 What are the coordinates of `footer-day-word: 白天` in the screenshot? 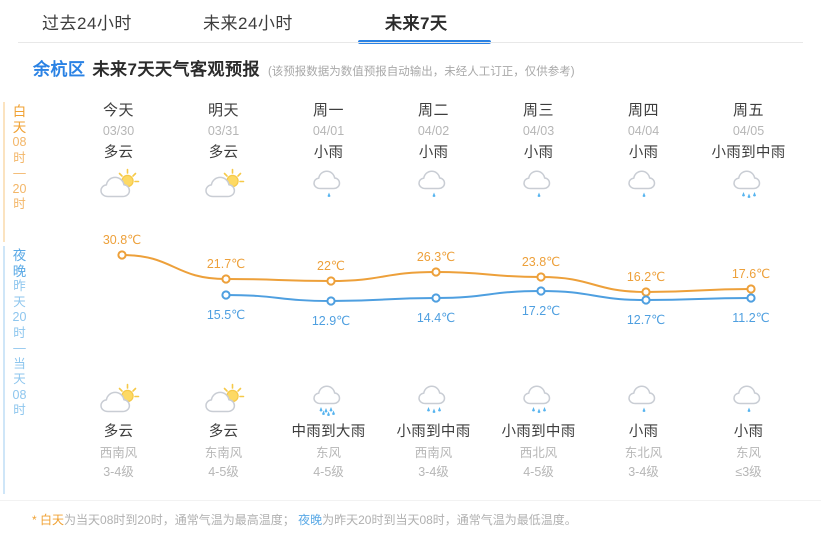 It's located at (52, 520).